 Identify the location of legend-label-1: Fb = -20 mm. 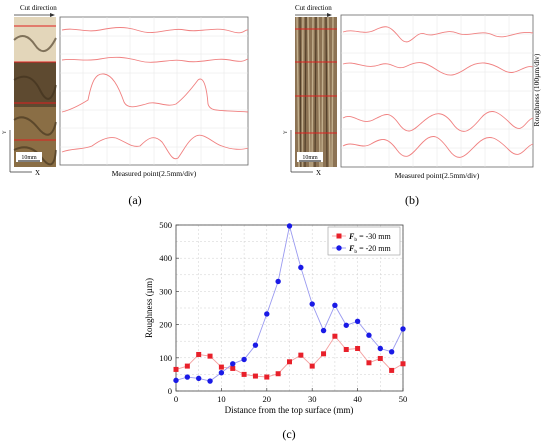
(369, 249).